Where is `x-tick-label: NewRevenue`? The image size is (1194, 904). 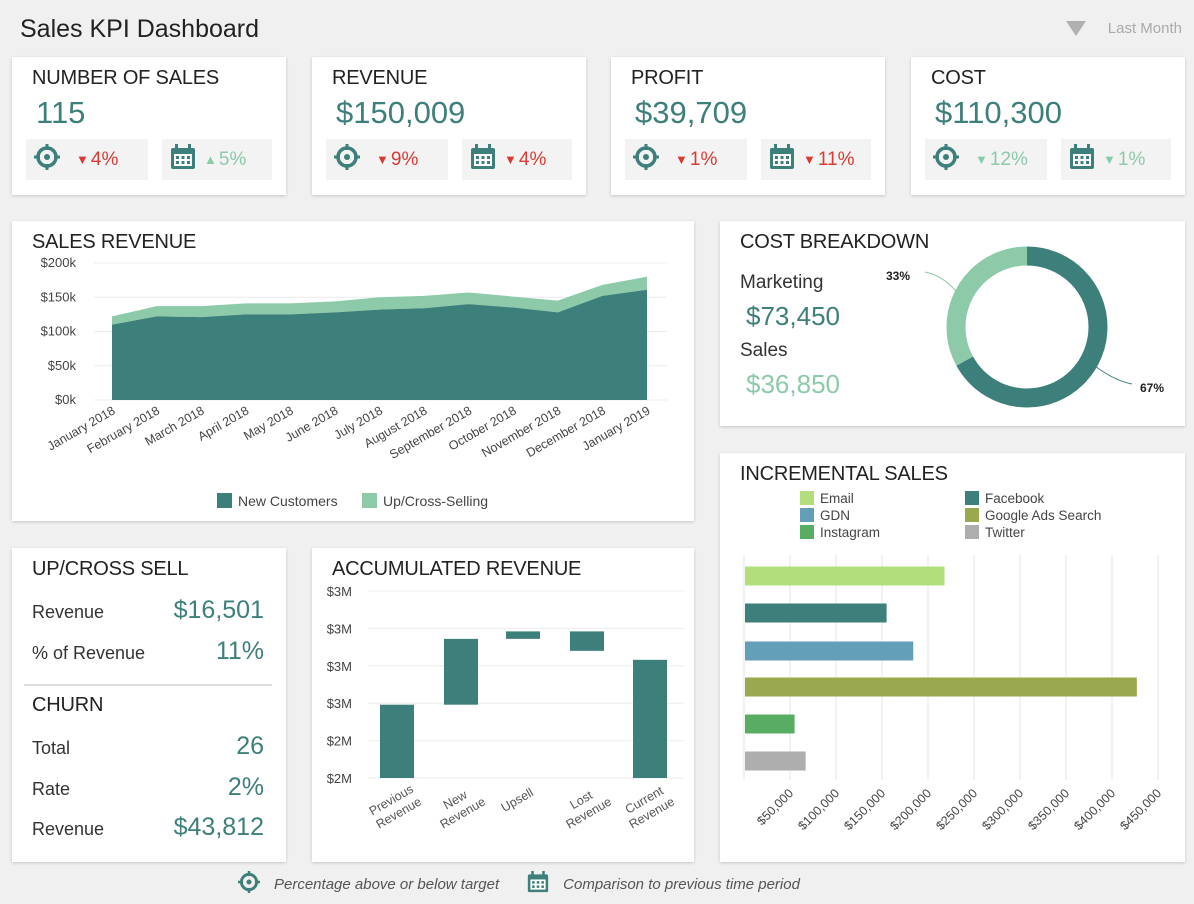 x-tick-label: NewRevenue is located at coordinates (459, 806).